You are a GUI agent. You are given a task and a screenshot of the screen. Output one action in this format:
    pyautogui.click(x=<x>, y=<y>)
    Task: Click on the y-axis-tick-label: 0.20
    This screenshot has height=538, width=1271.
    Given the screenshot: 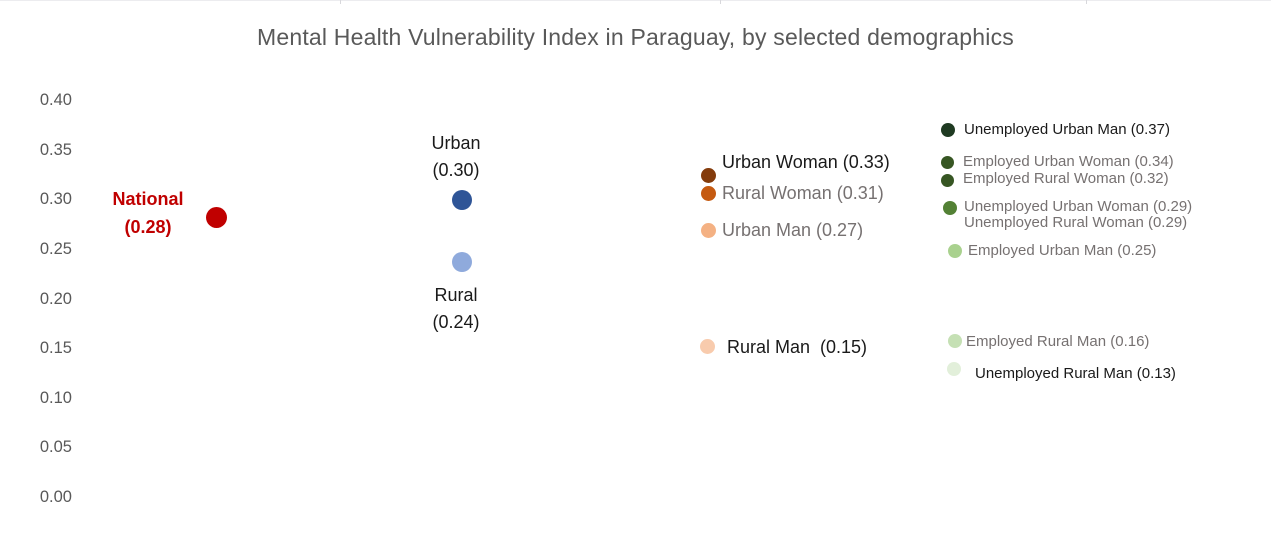 What is the action you would take?
    pyautogui.click(x=55, y=298)
    